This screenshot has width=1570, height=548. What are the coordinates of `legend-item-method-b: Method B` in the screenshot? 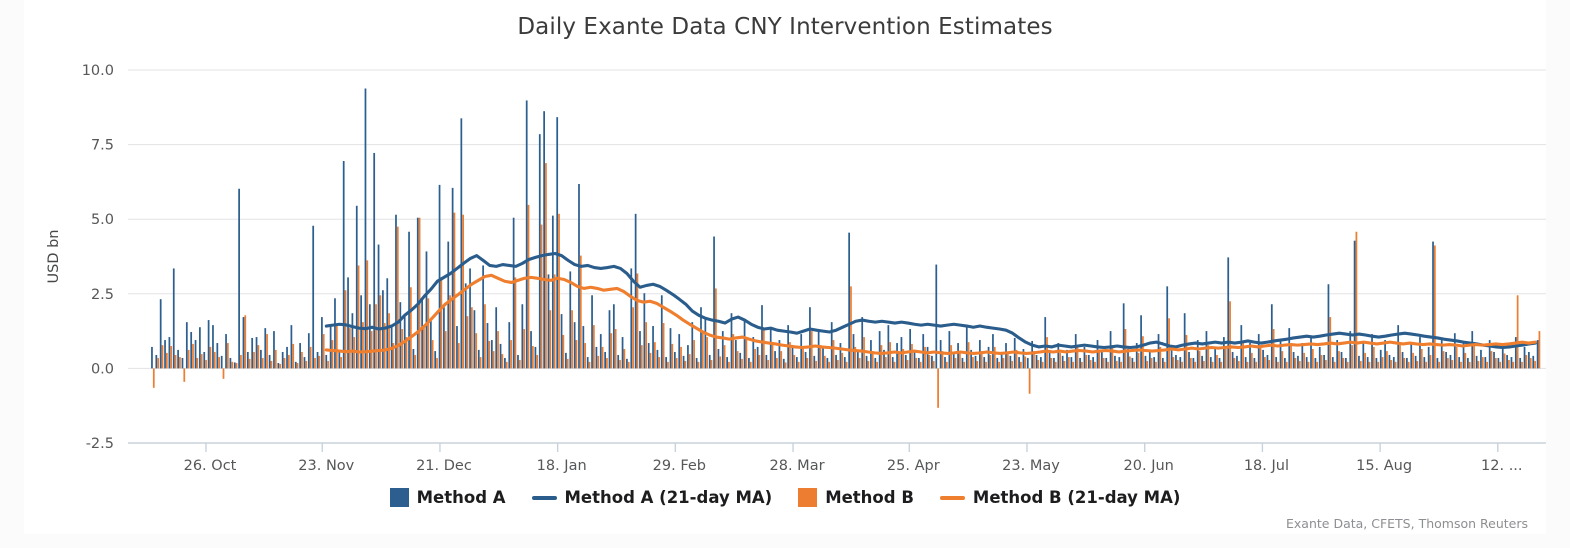 It's located at (856, 497).